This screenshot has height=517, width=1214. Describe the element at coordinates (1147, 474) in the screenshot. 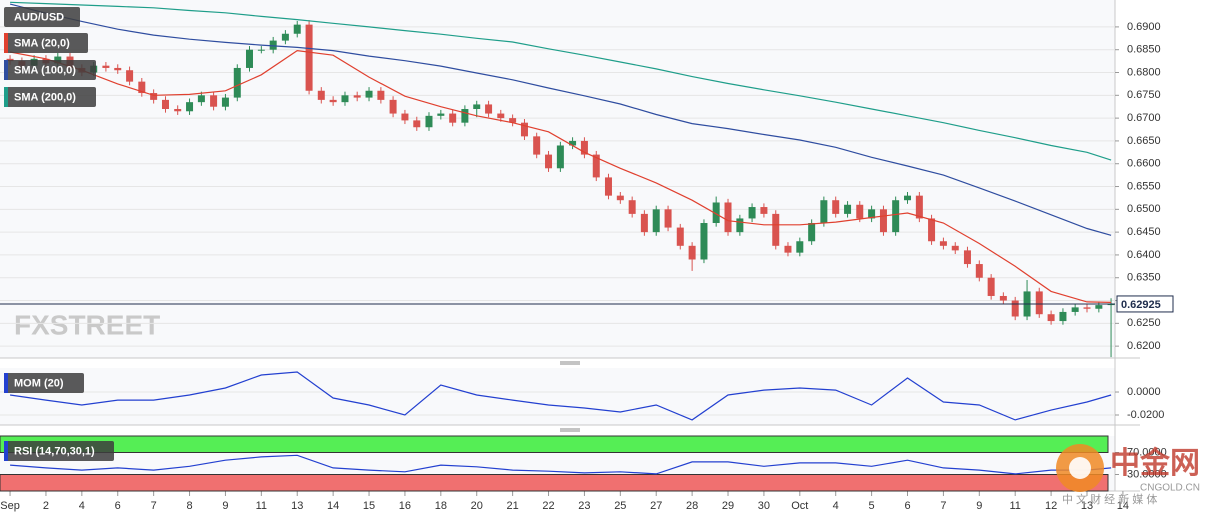

I see `y-tick-label: 30.0000` at that location.